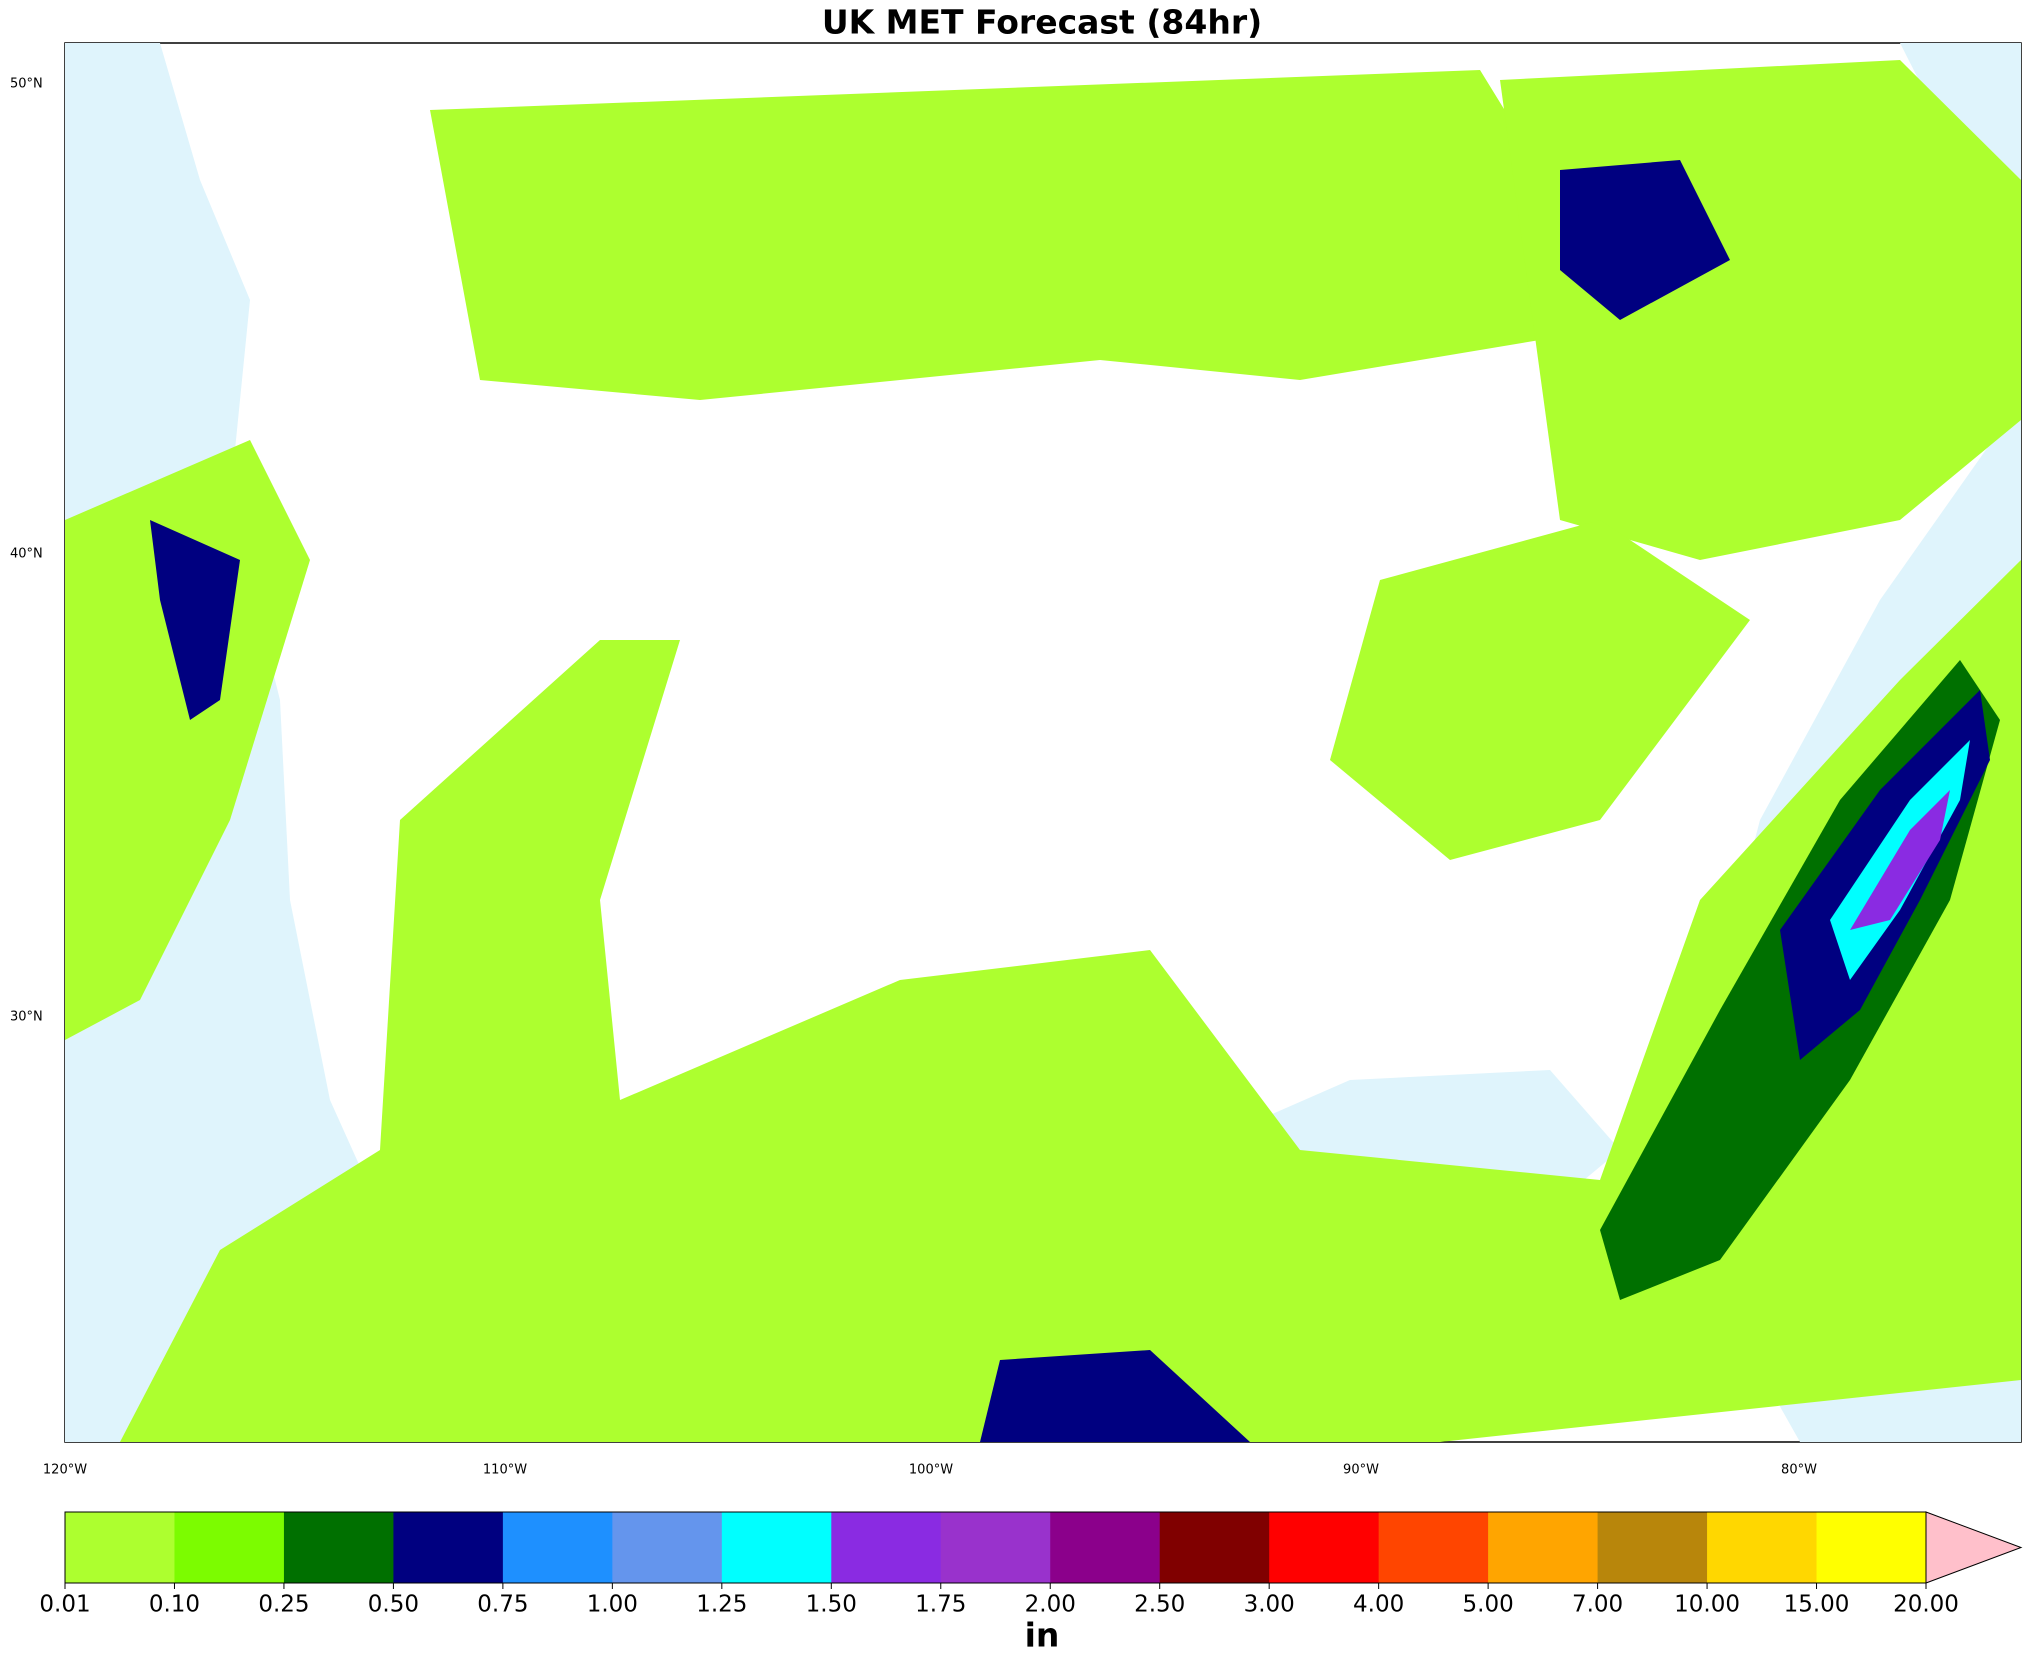  Describe the element at coordinates (502, 1605) in the screenshot. I see `colorbar-tick-label: 0.75` at that location.